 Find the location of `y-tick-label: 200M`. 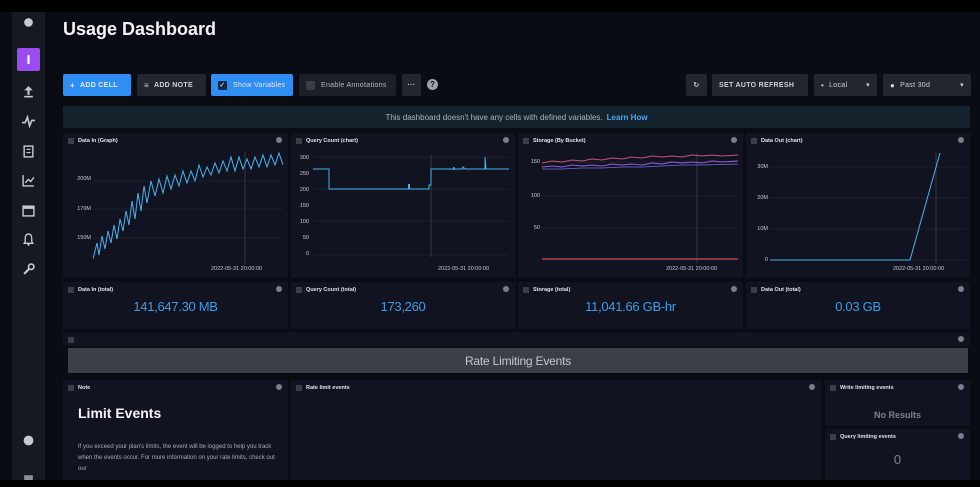

y-tick-label: 200M is located at coordinates (84, 179).